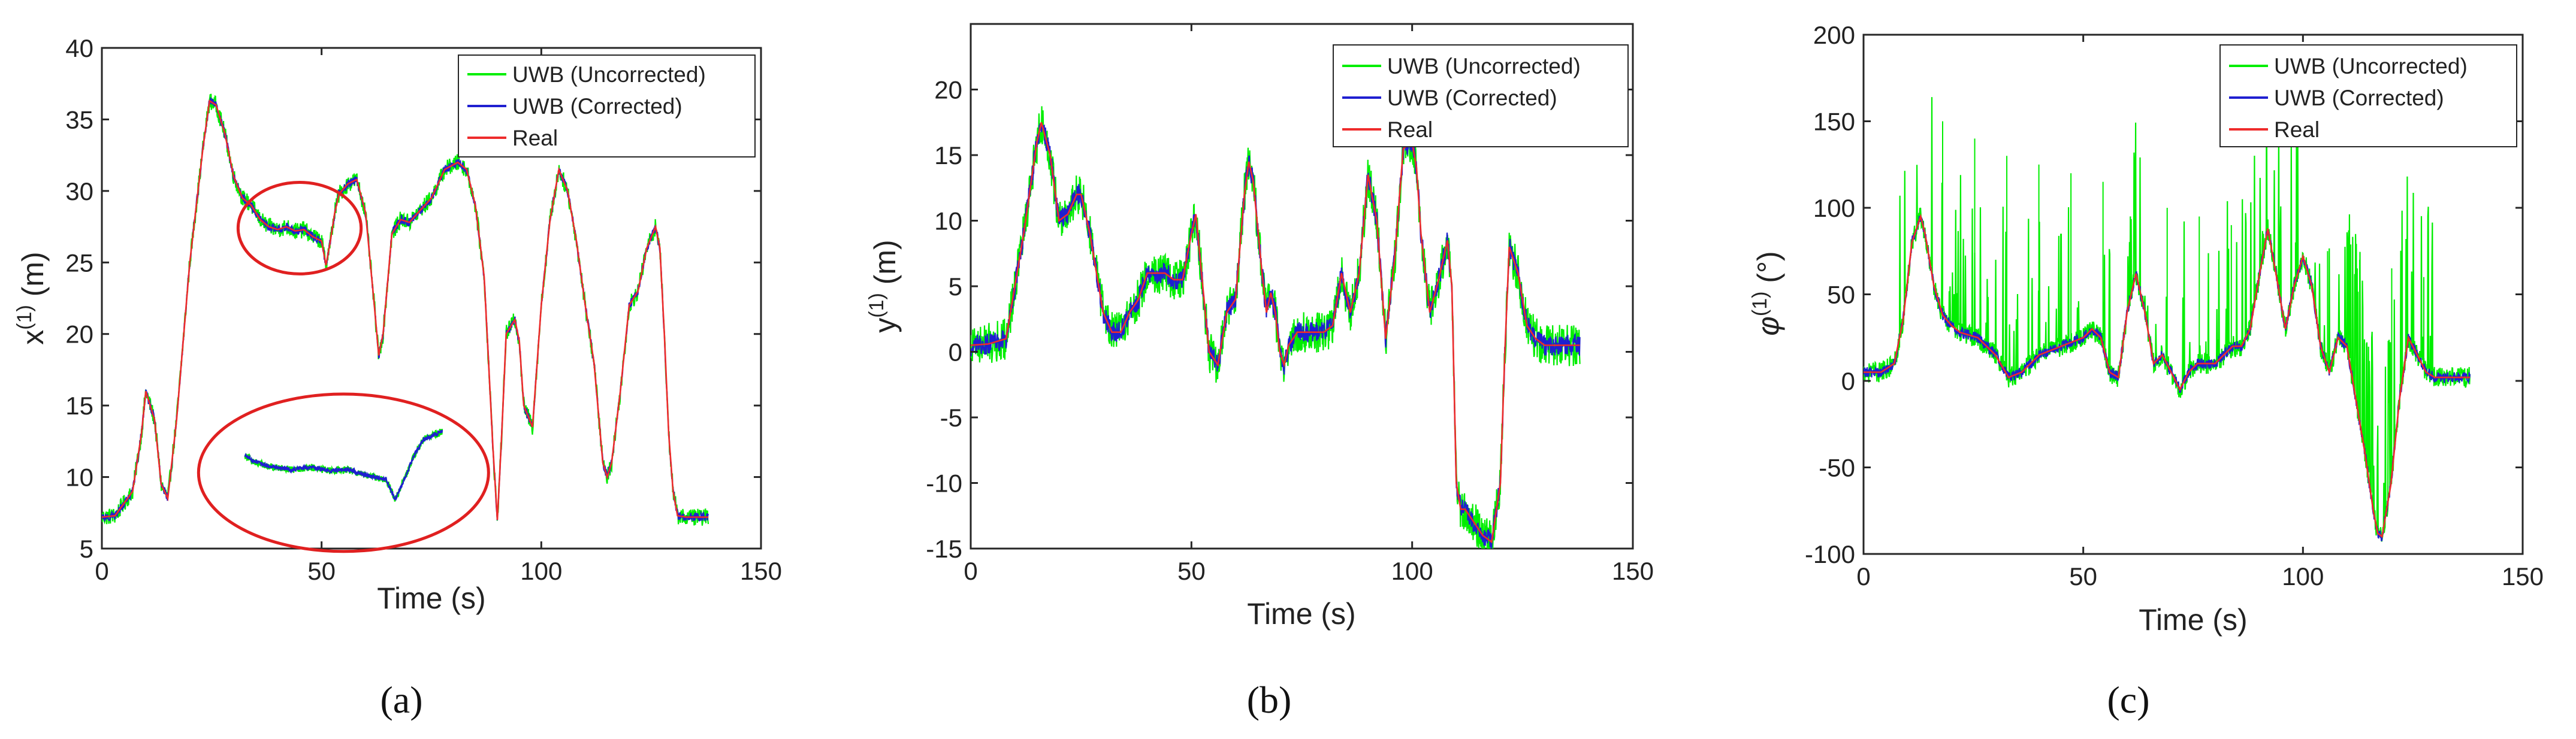 This screenshot has width=2576, height=739. What do you see at coordinates (951, 418) in the screenshot?
I see `y-tick-label: -5` at bounding box center [951, 418].